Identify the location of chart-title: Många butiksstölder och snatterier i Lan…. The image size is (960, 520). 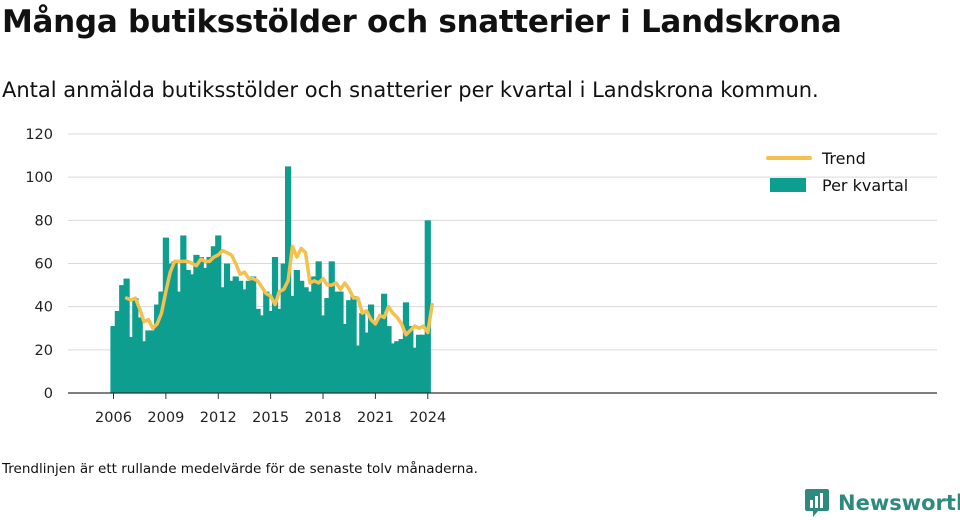
(422, 22).